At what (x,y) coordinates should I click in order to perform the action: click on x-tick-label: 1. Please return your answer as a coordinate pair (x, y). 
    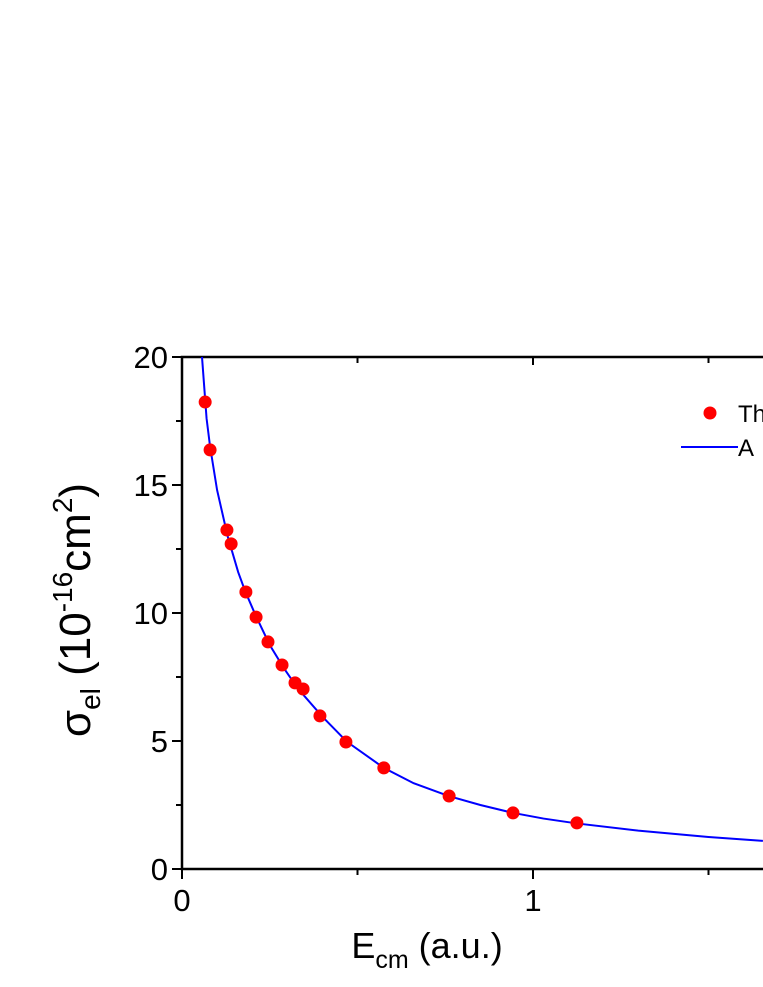
    Looking at the image, I should click on (532, 900).